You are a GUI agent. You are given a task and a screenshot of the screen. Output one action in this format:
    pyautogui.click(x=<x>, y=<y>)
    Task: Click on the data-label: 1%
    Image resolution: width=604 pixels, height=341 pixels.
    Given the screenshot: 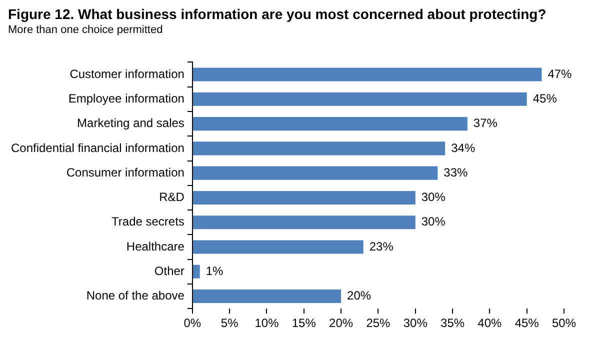 What is the action you would take?
    pyautogui.click(x=215, y=271)
    